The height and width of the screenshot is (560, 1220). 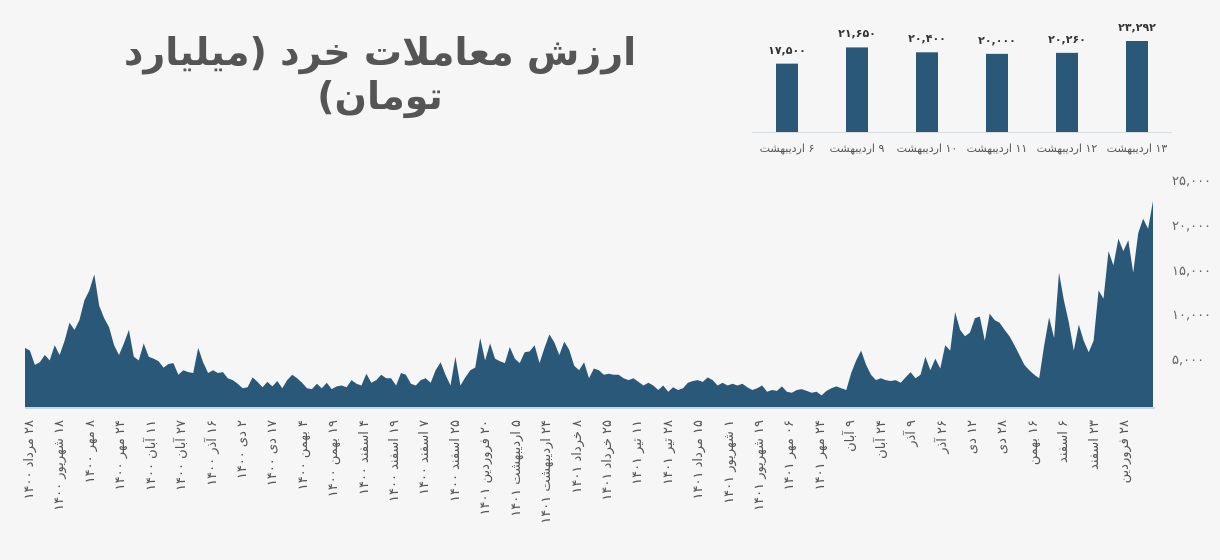 I want to click on x-tick-label: ۴ اسفند ۱۴۰۰, so click(x=364, y=458).